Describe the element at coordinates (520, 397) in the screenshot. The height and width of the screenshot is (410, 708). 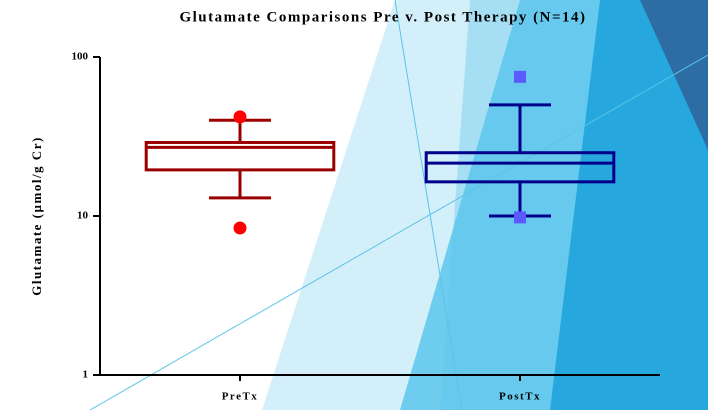
I see `x-tick-label: PostTx` at that location.